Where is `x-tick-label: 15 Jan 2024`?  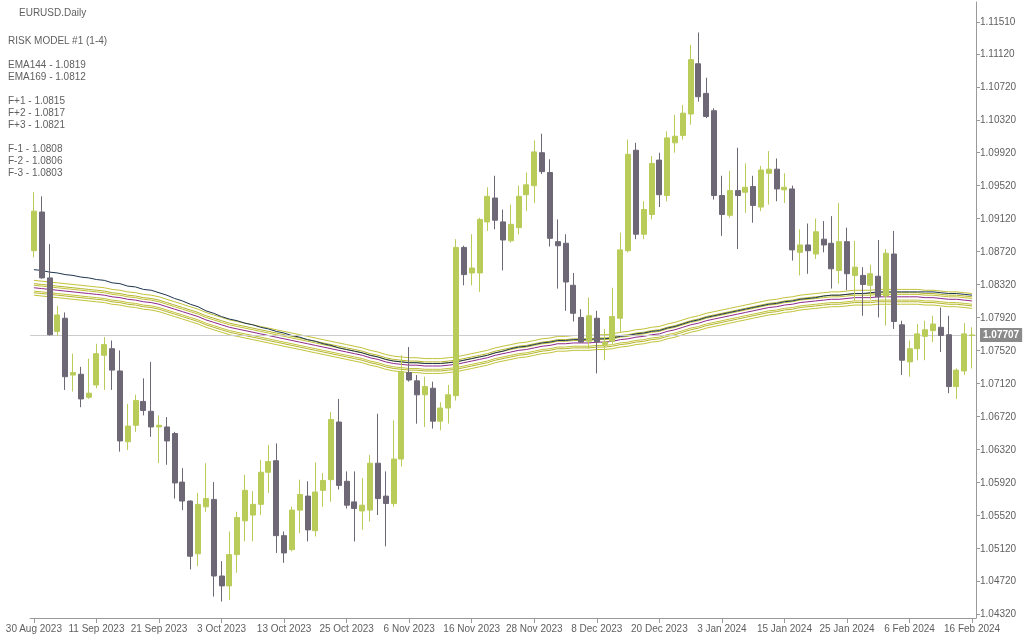
x-tick-label: 15 Jan 2024 is located at coordinates (784, 628).